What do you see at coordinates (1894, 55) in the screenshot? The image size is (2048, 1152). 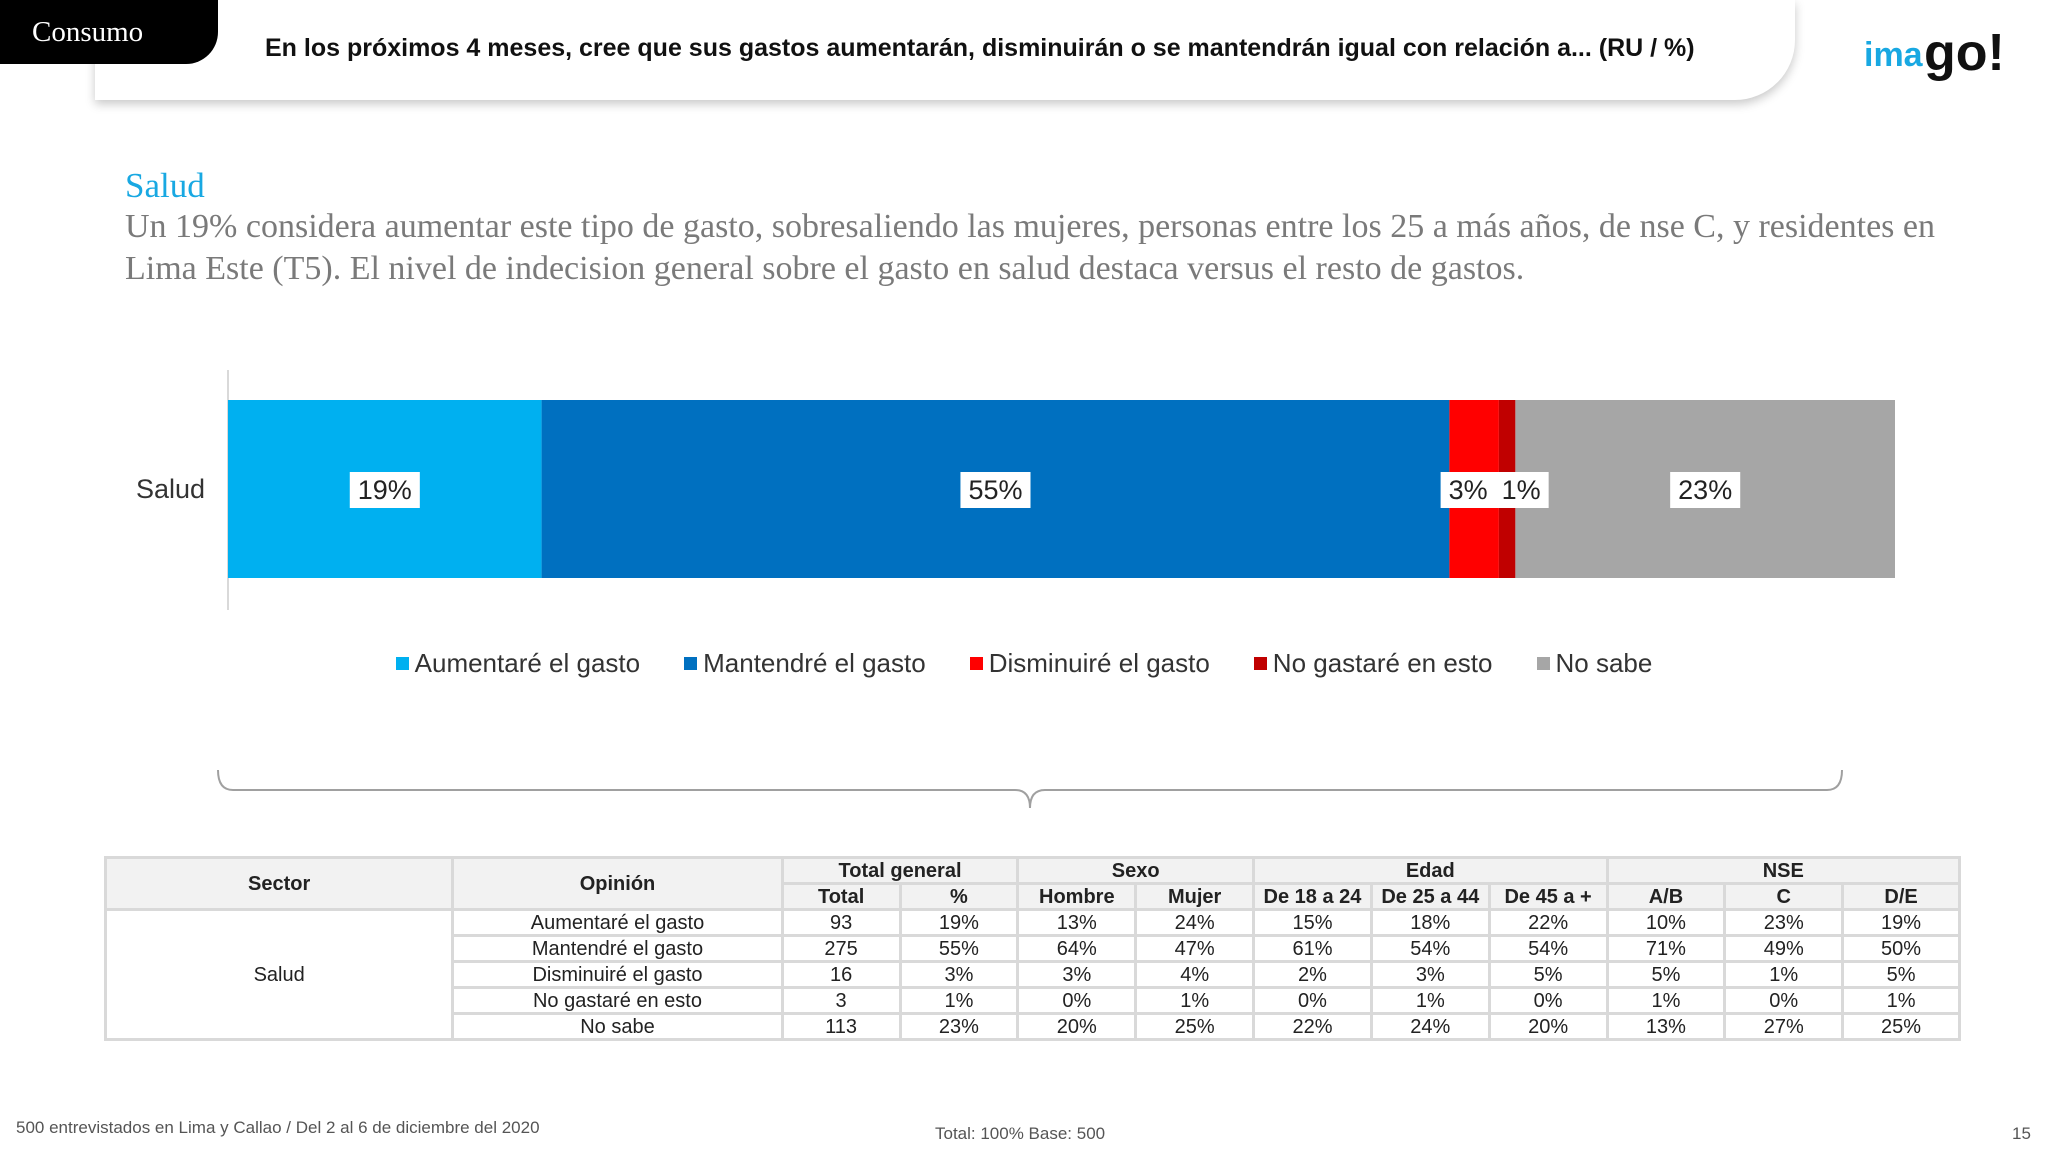 I see `svg-text: ima` at bounding box center [1894, 55].